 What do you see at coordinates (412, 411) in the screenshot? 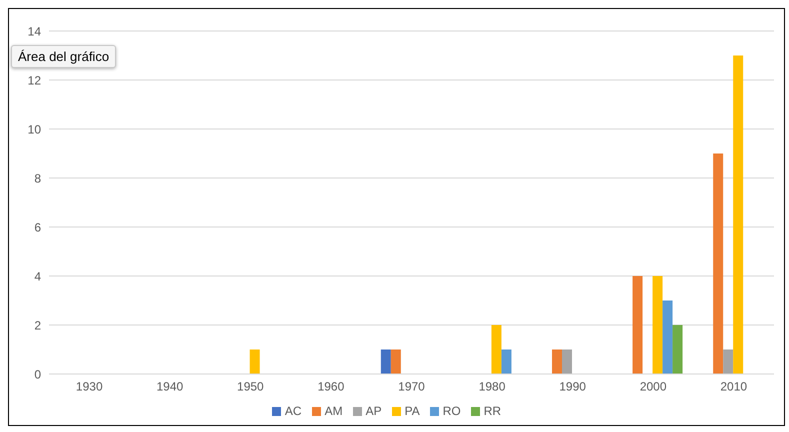
I see `legend-label: PA` at bounding box center [412, 411].